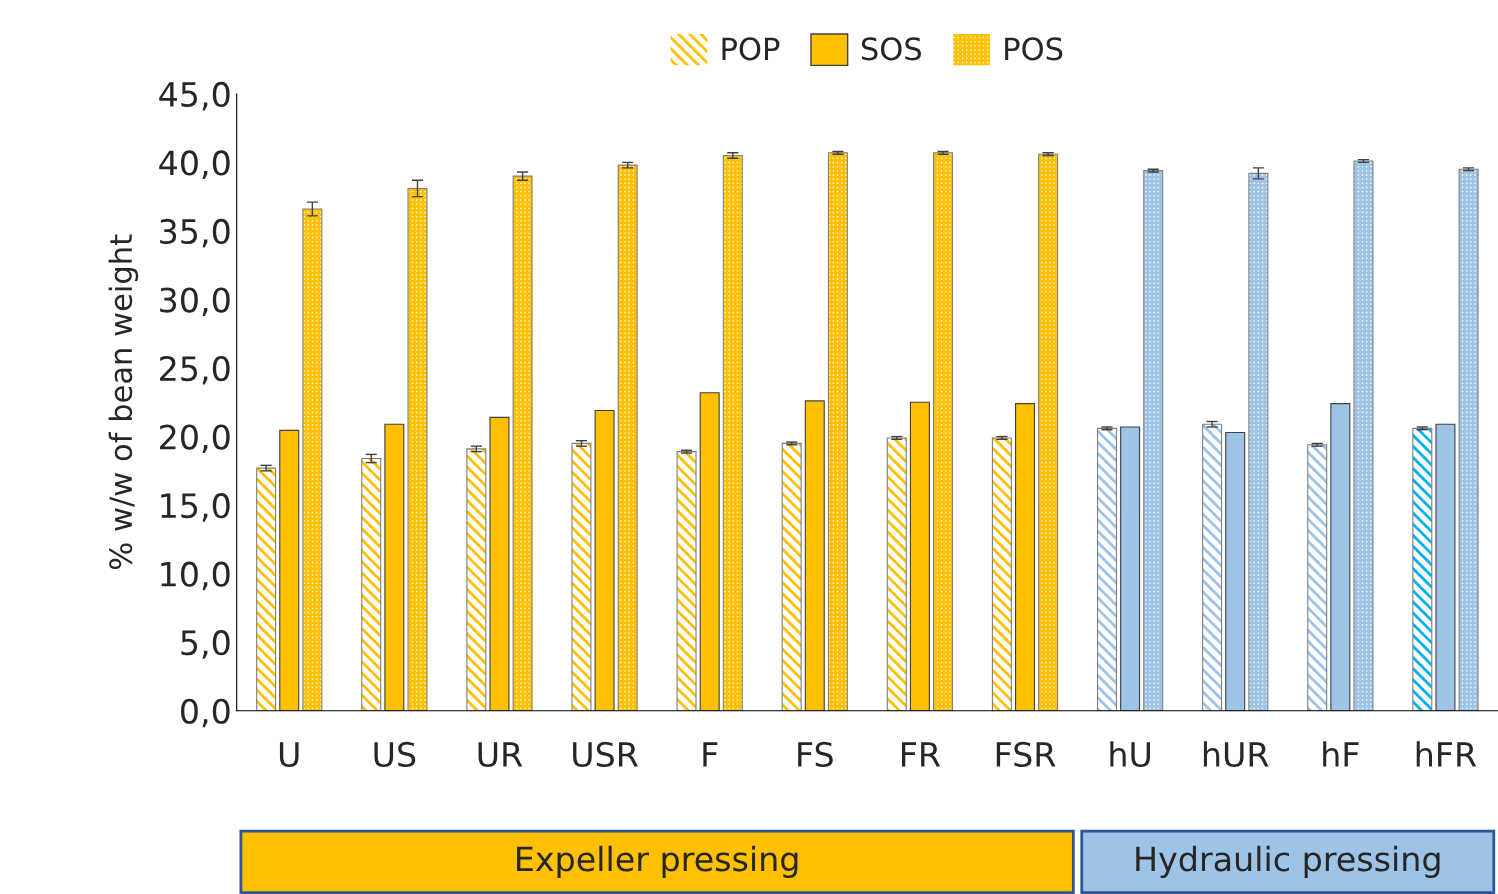  What do you see at coordinates (195, 370) in the screenshot?
I see `y-tick-label: 25,0` at bounding box center [195, 370].